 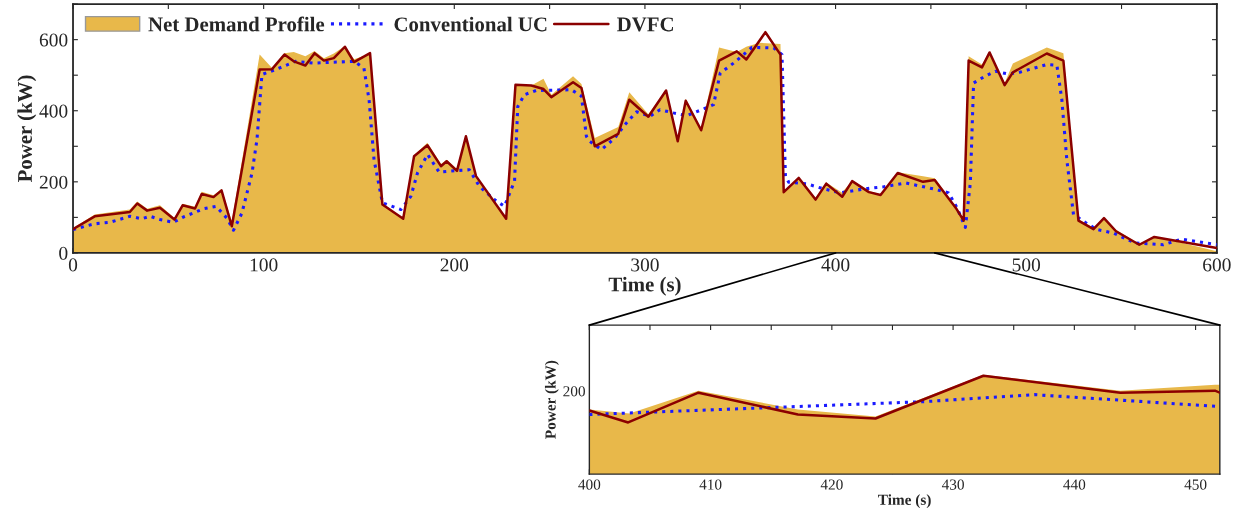 What do you see at coordinates (952, 484) in the screenshot?
I see `x-tick-label: 430` at bounding box center [952, 484].